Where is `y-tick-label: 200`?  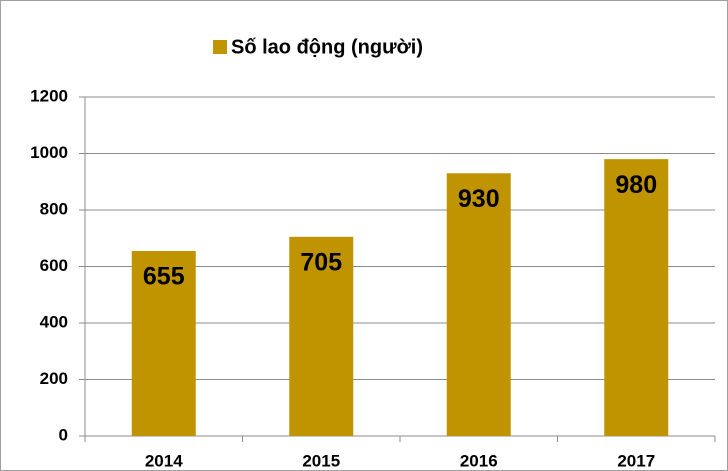 y-tick-label: 200 is located at coordinates (54, 378).